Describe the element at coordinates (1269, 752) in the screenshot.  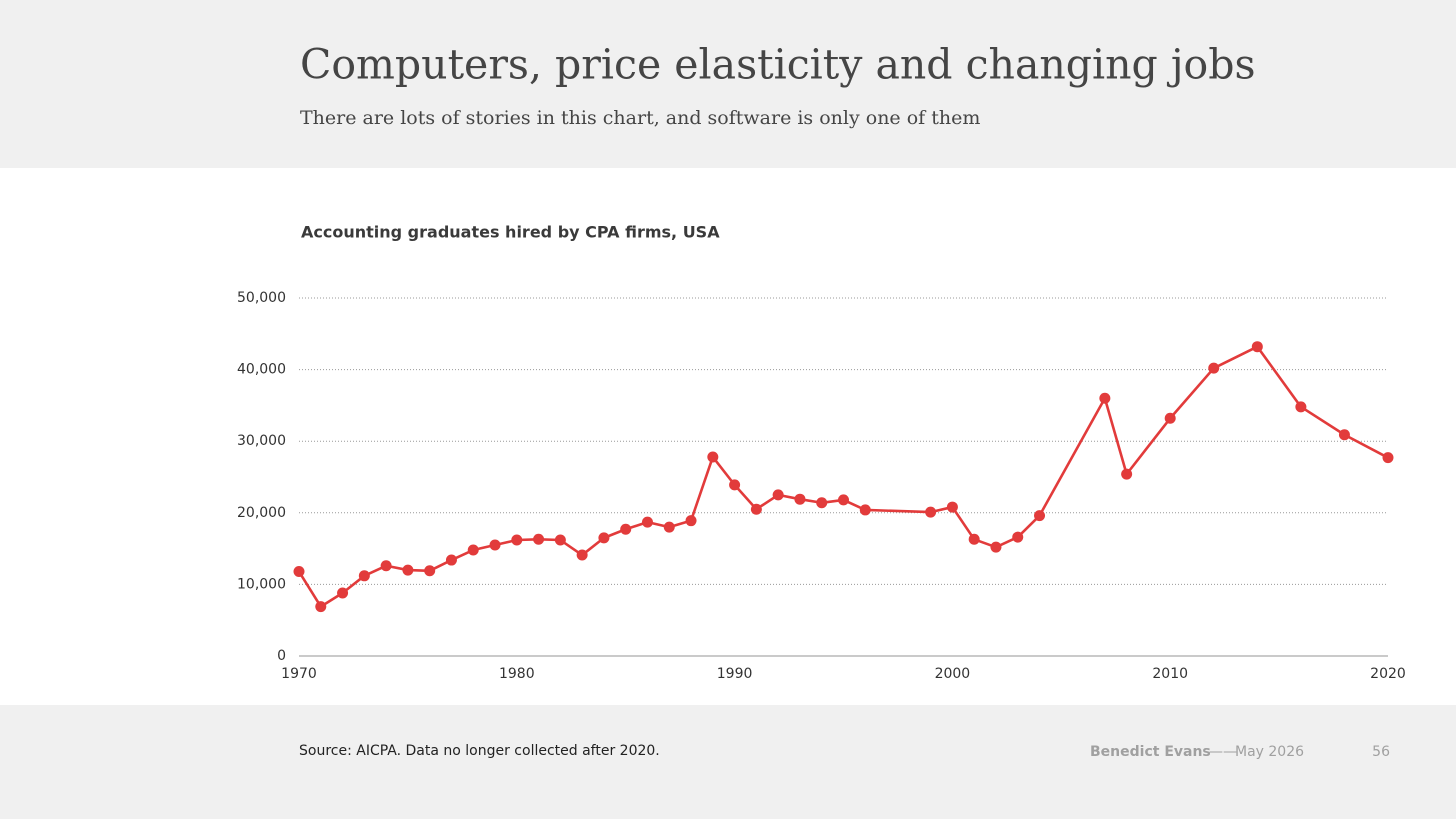
I see `date: May 2026` at that location.